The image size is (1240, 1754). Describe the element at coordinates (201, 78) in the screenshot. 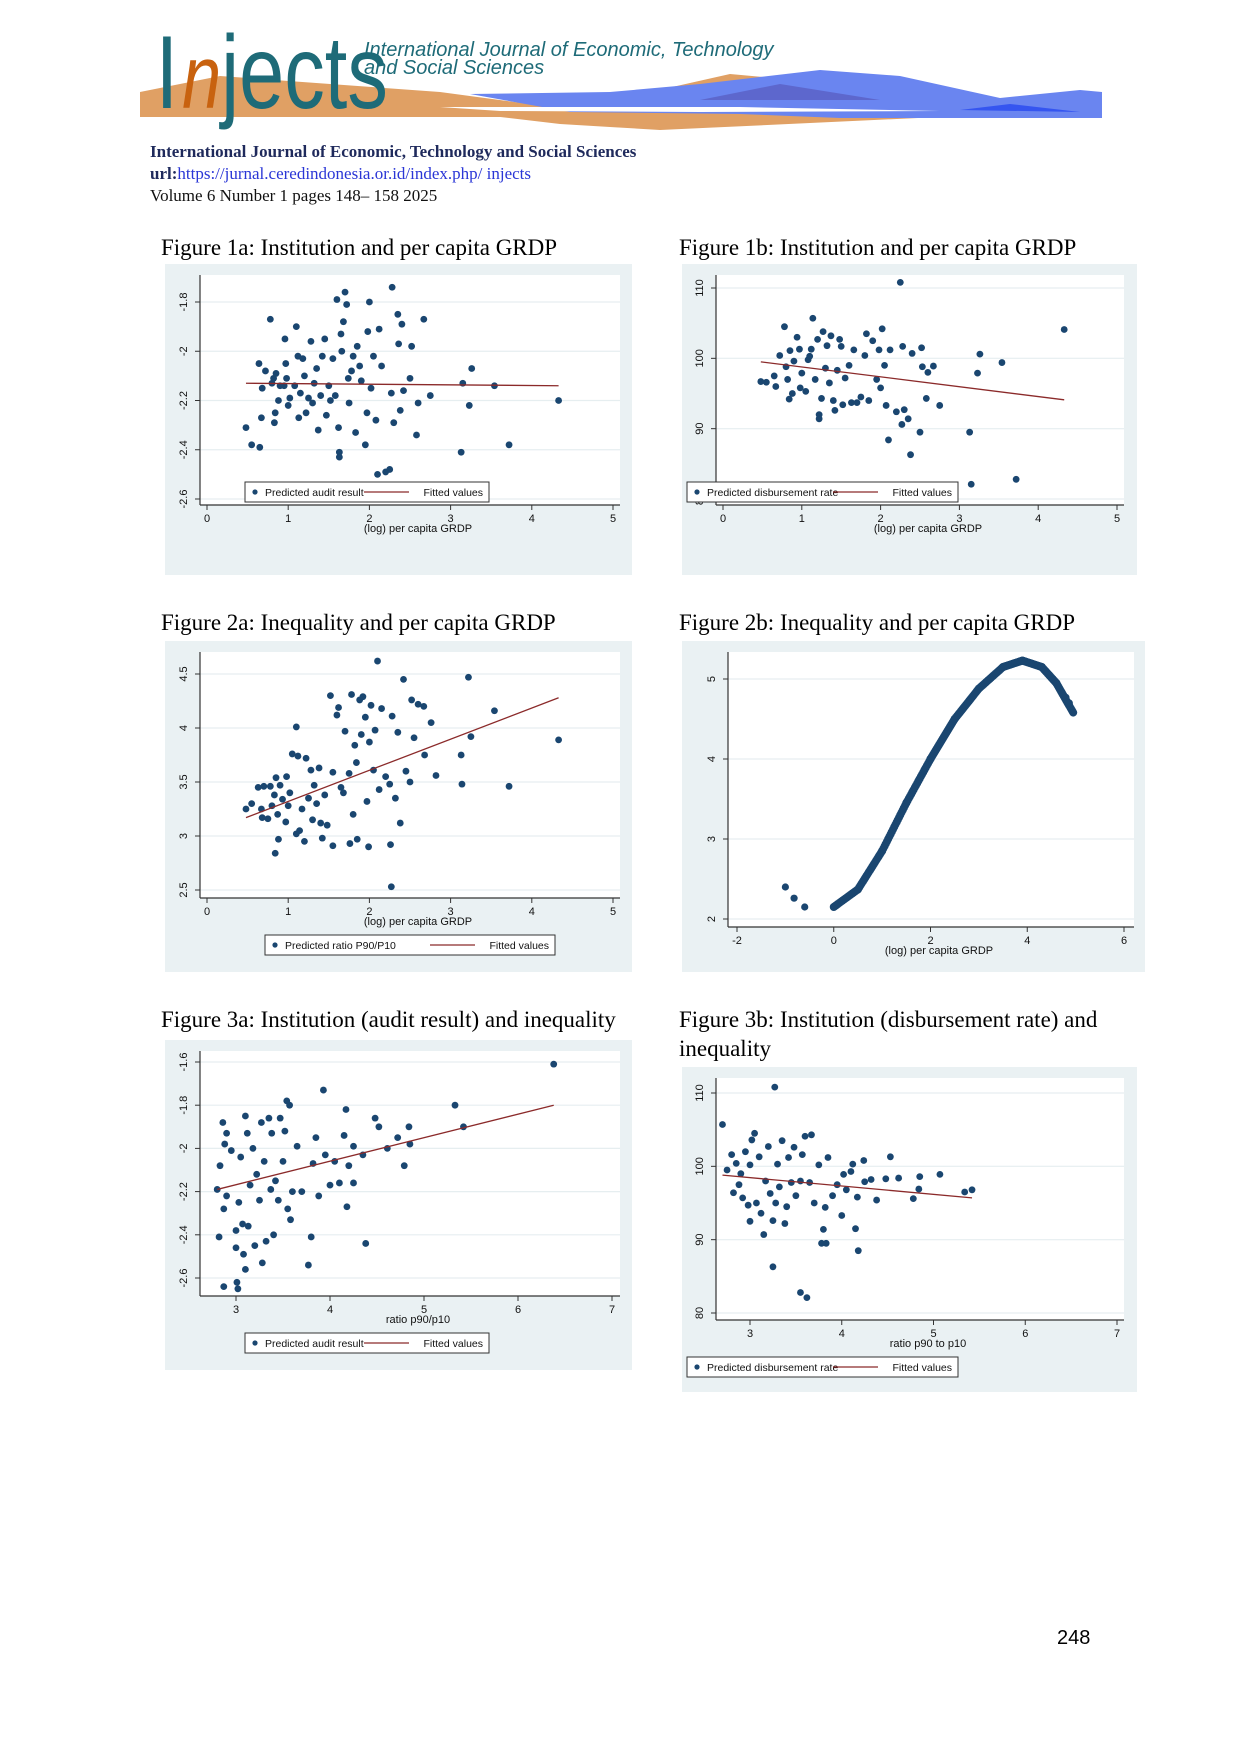

I see `svg-text: n` at that location.